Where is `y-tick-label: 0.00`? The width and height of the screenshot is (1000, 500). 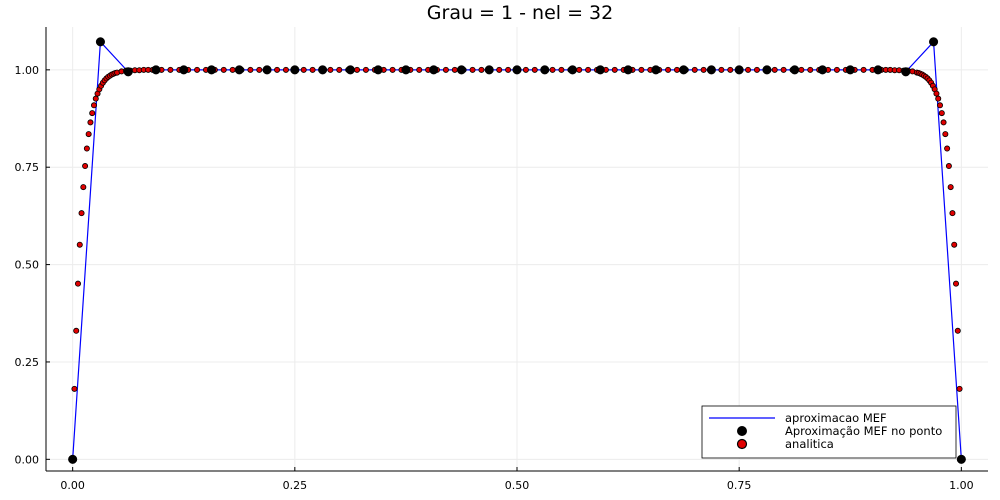 y-tick-label: 0.00 is located at coordinates (27, 459).